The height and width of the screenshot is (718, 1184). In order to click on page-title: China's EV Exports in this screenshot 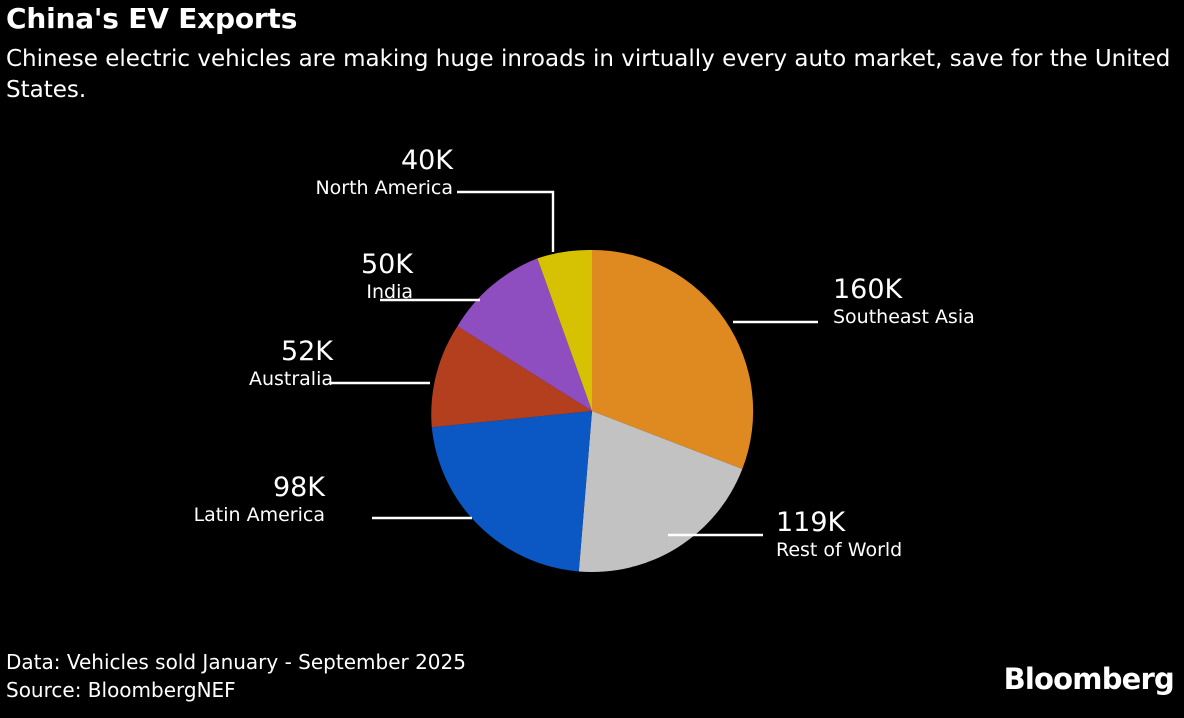, I will do `click(152, 18)`.